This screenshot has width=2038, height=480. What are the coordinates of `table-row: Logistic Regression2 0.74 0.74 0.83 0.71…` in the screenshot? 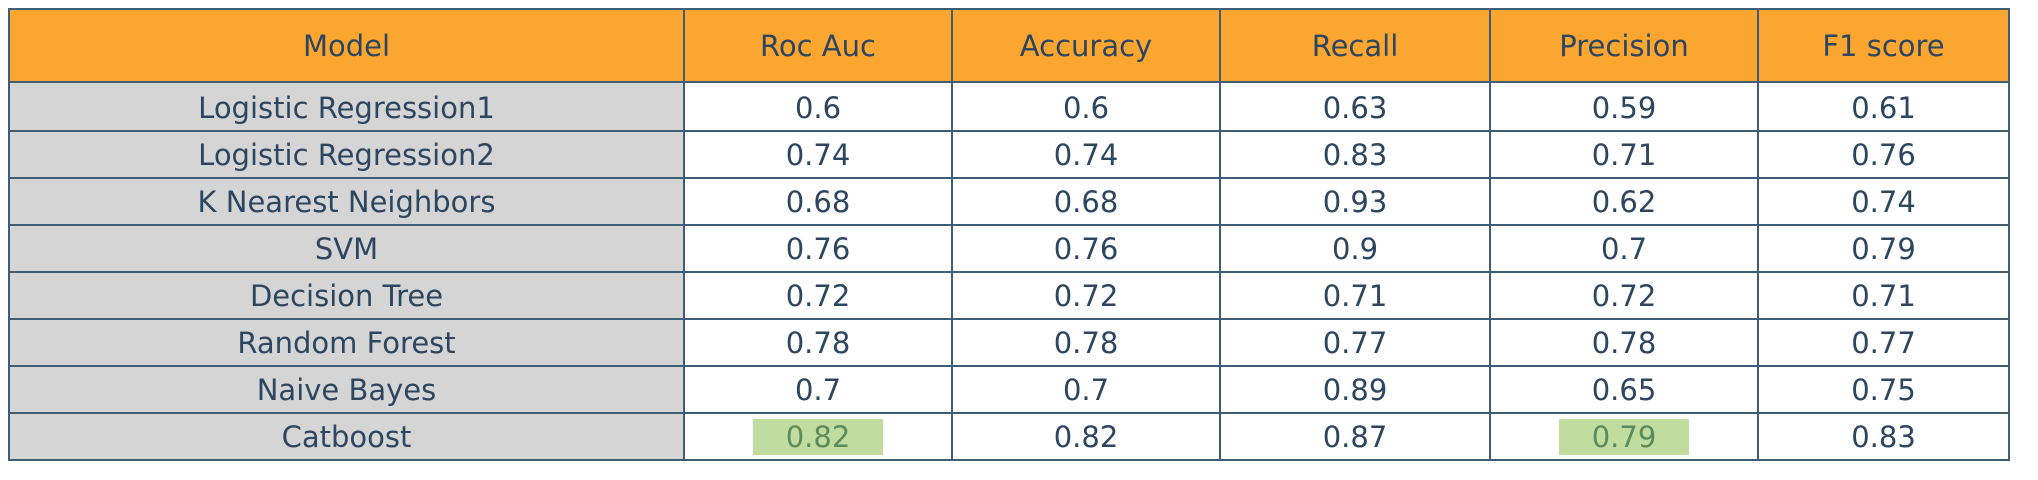 It's located at (1009, 154).